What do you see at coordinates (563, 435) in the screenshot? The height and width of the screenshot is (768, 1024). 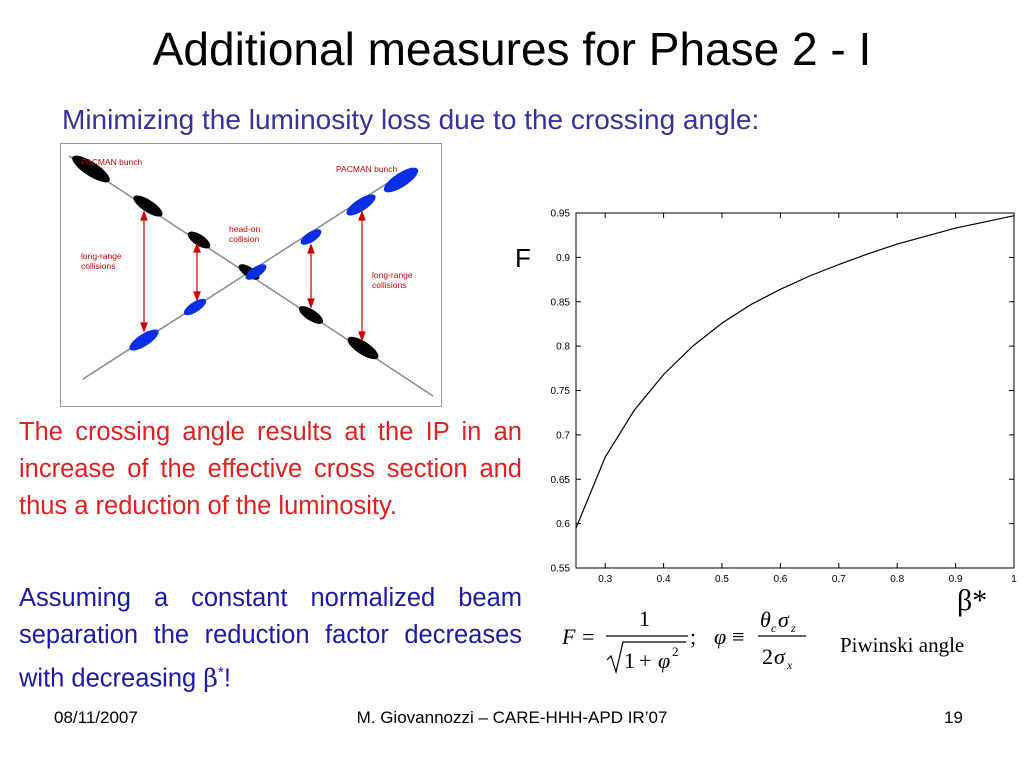 I see `y-tick-label: 0.7` at bounding box center [563, 435].